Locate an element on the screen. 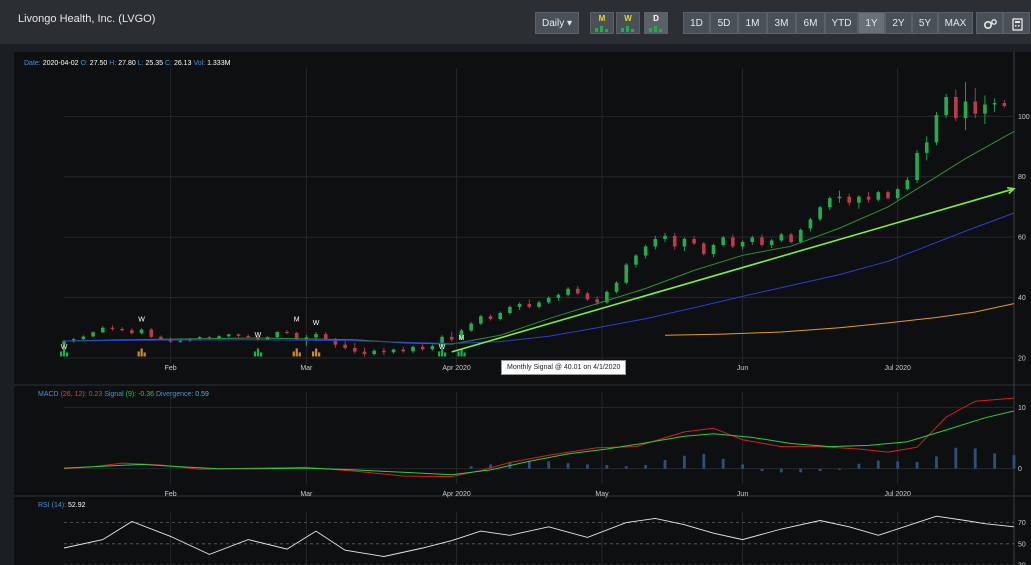 Image resolution: width=1031 pixels, height=565 pixels. gears-button is located at coordinates (989, 23).